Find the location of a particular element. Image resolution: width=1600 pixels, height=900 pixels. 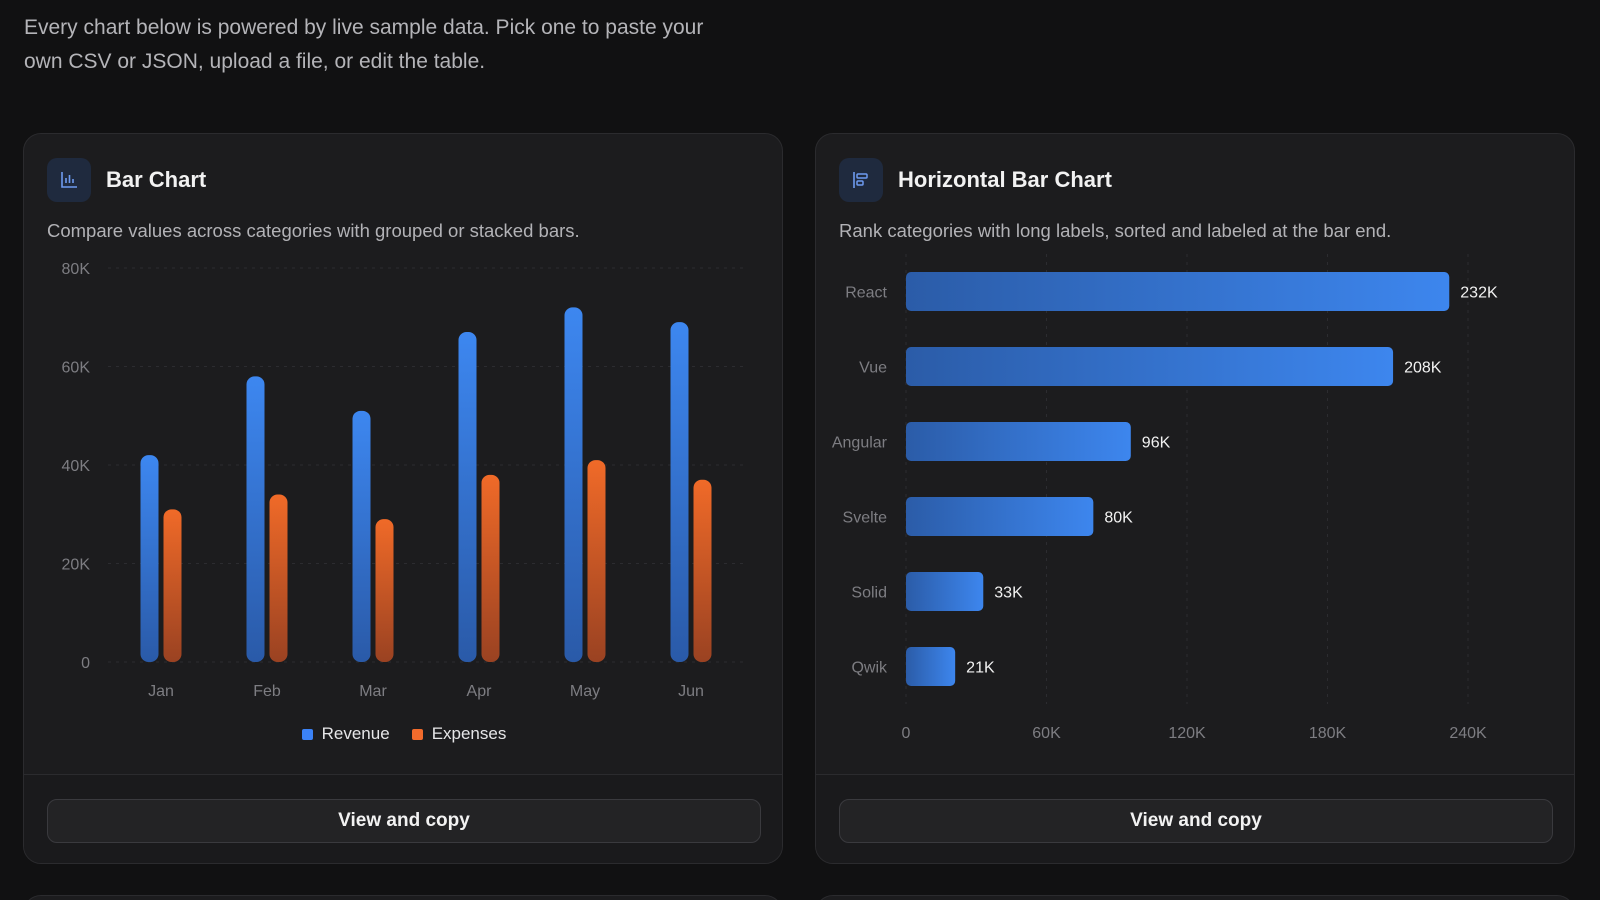

x-tick-label: May is located at coordinates (585, 691).